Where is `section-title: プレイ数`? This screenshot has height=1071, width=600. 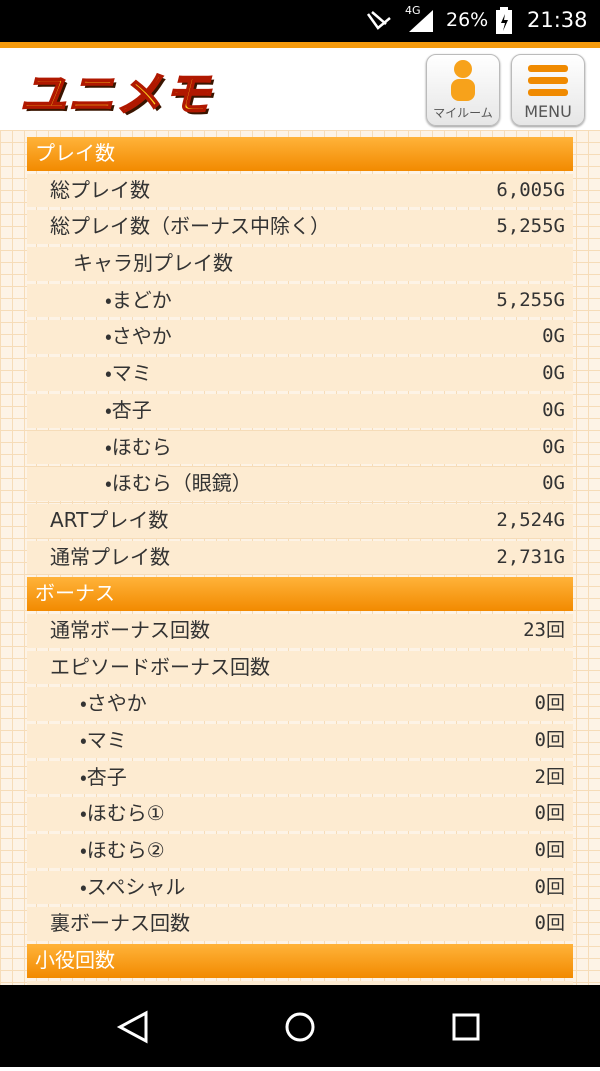 section-title: プレイ数 is located at coordinates (75, 153).